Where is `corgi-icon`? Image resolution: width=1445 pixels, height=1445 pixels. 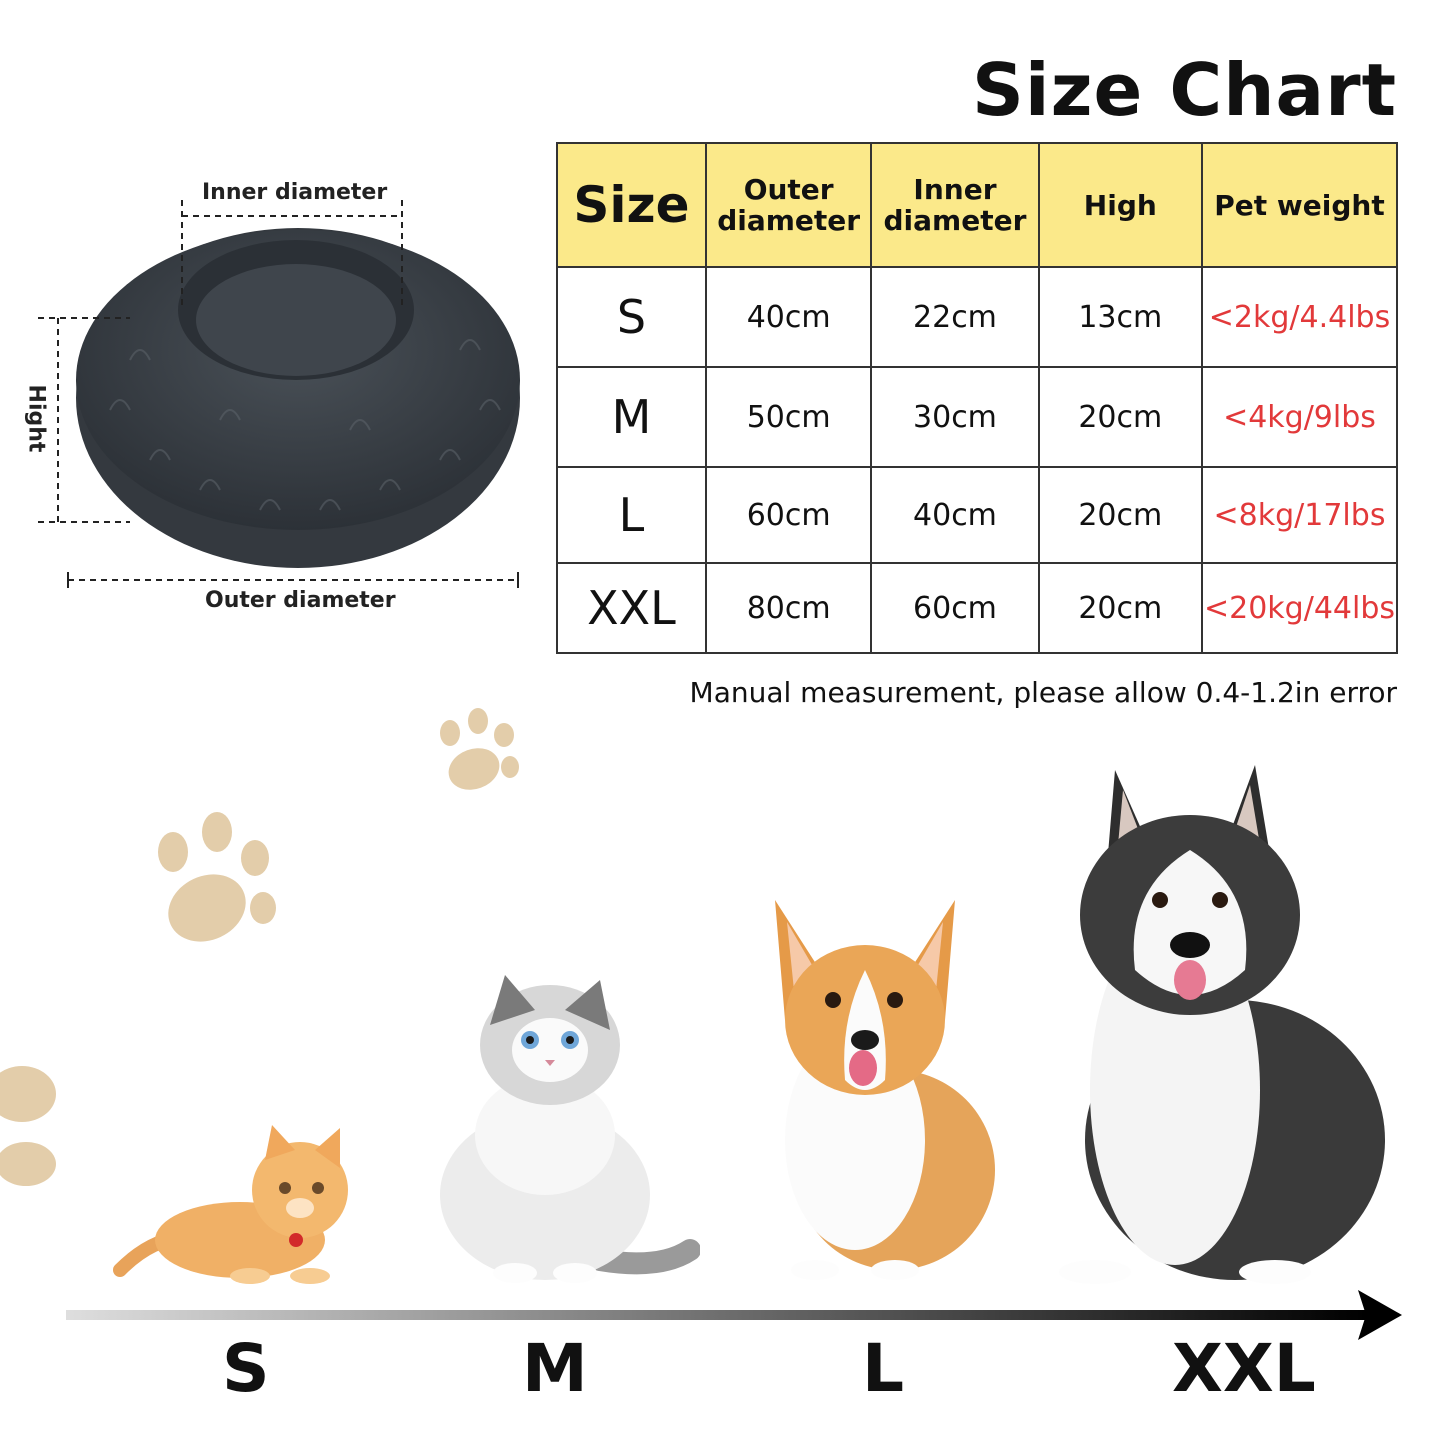
corgi-icon is located at coordinates (885, 1090).